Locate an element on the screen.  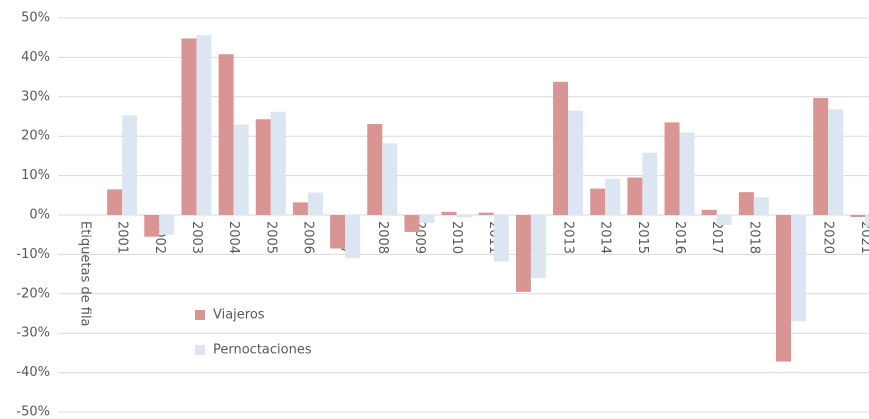
y-tick-label: -50% is located at coordinates (33, 412).